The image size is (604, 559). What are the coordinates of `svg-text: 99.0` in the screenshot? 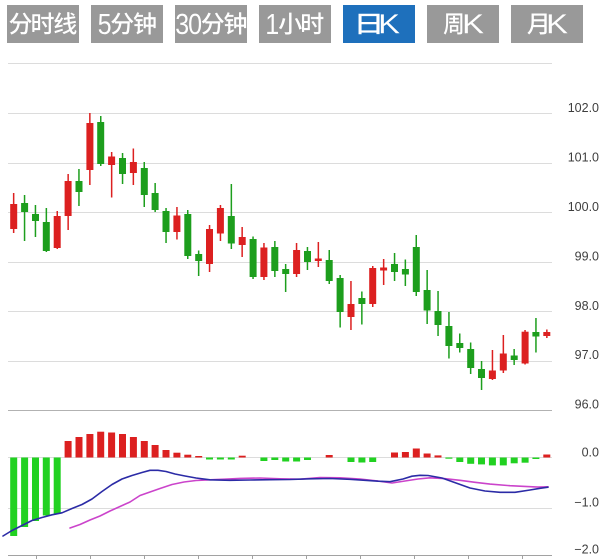 It's located at (587, 256).